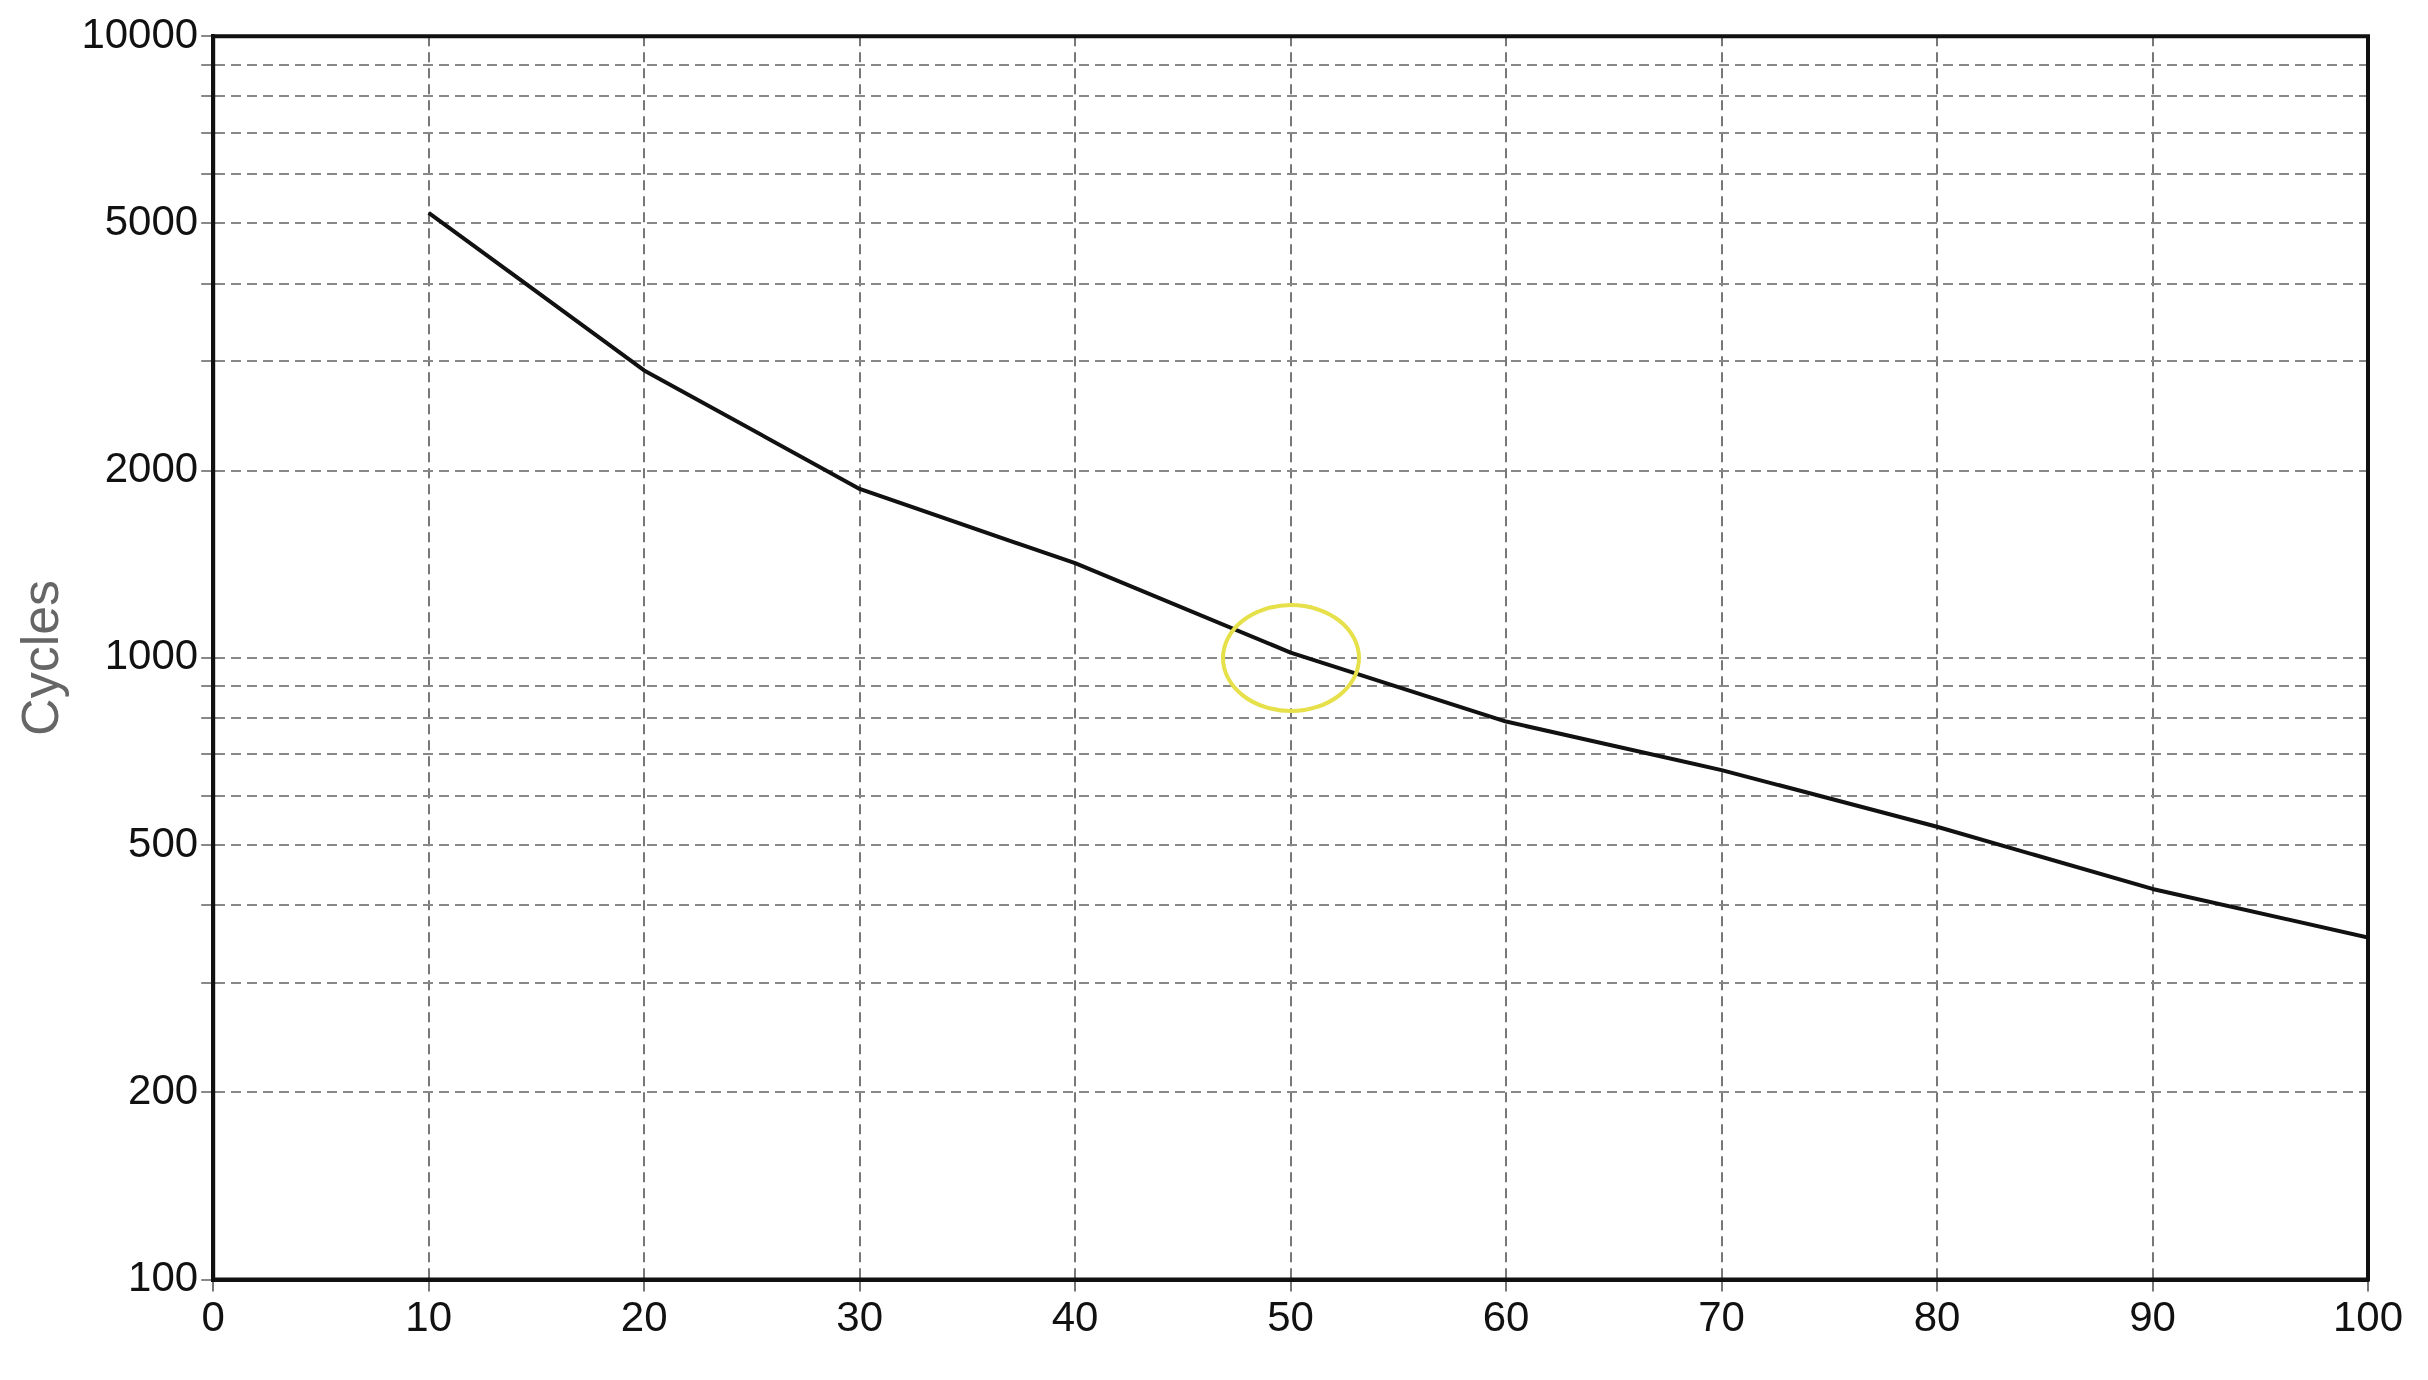  What do you see at coordinates (1075, 1317) in the screenshot?
I see `x-tick-label: 40` at bounding box center [1075, 1317].